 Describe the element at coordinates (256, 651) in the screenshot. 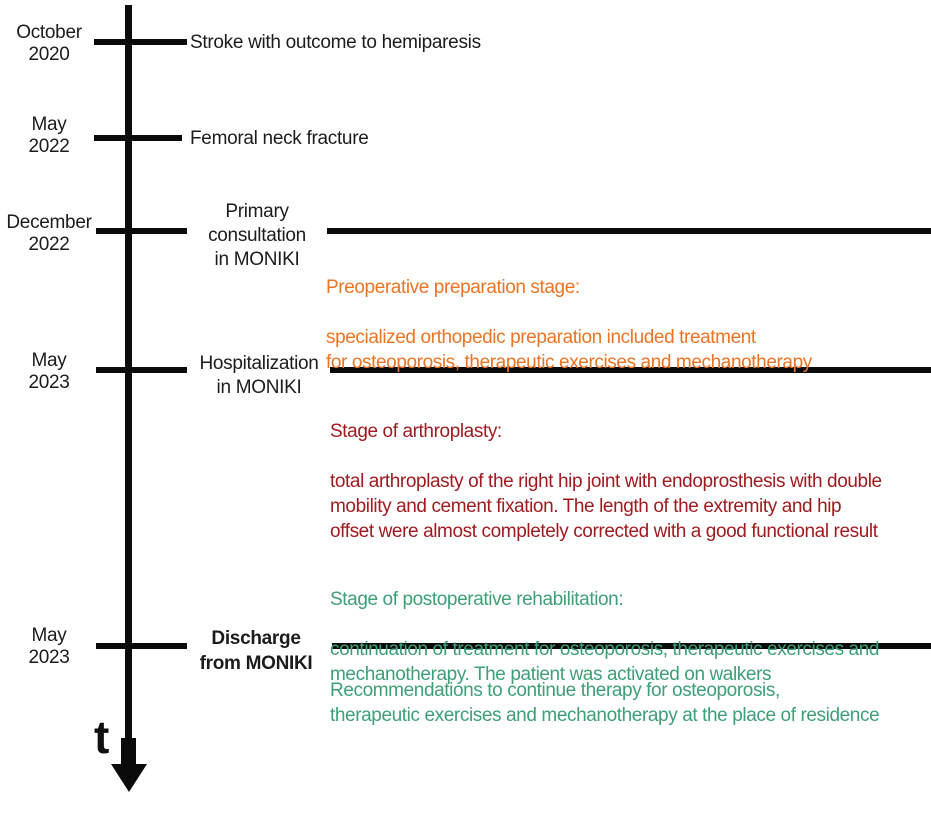

I see `event-discharge: Discharge from MONIKI` at that location.